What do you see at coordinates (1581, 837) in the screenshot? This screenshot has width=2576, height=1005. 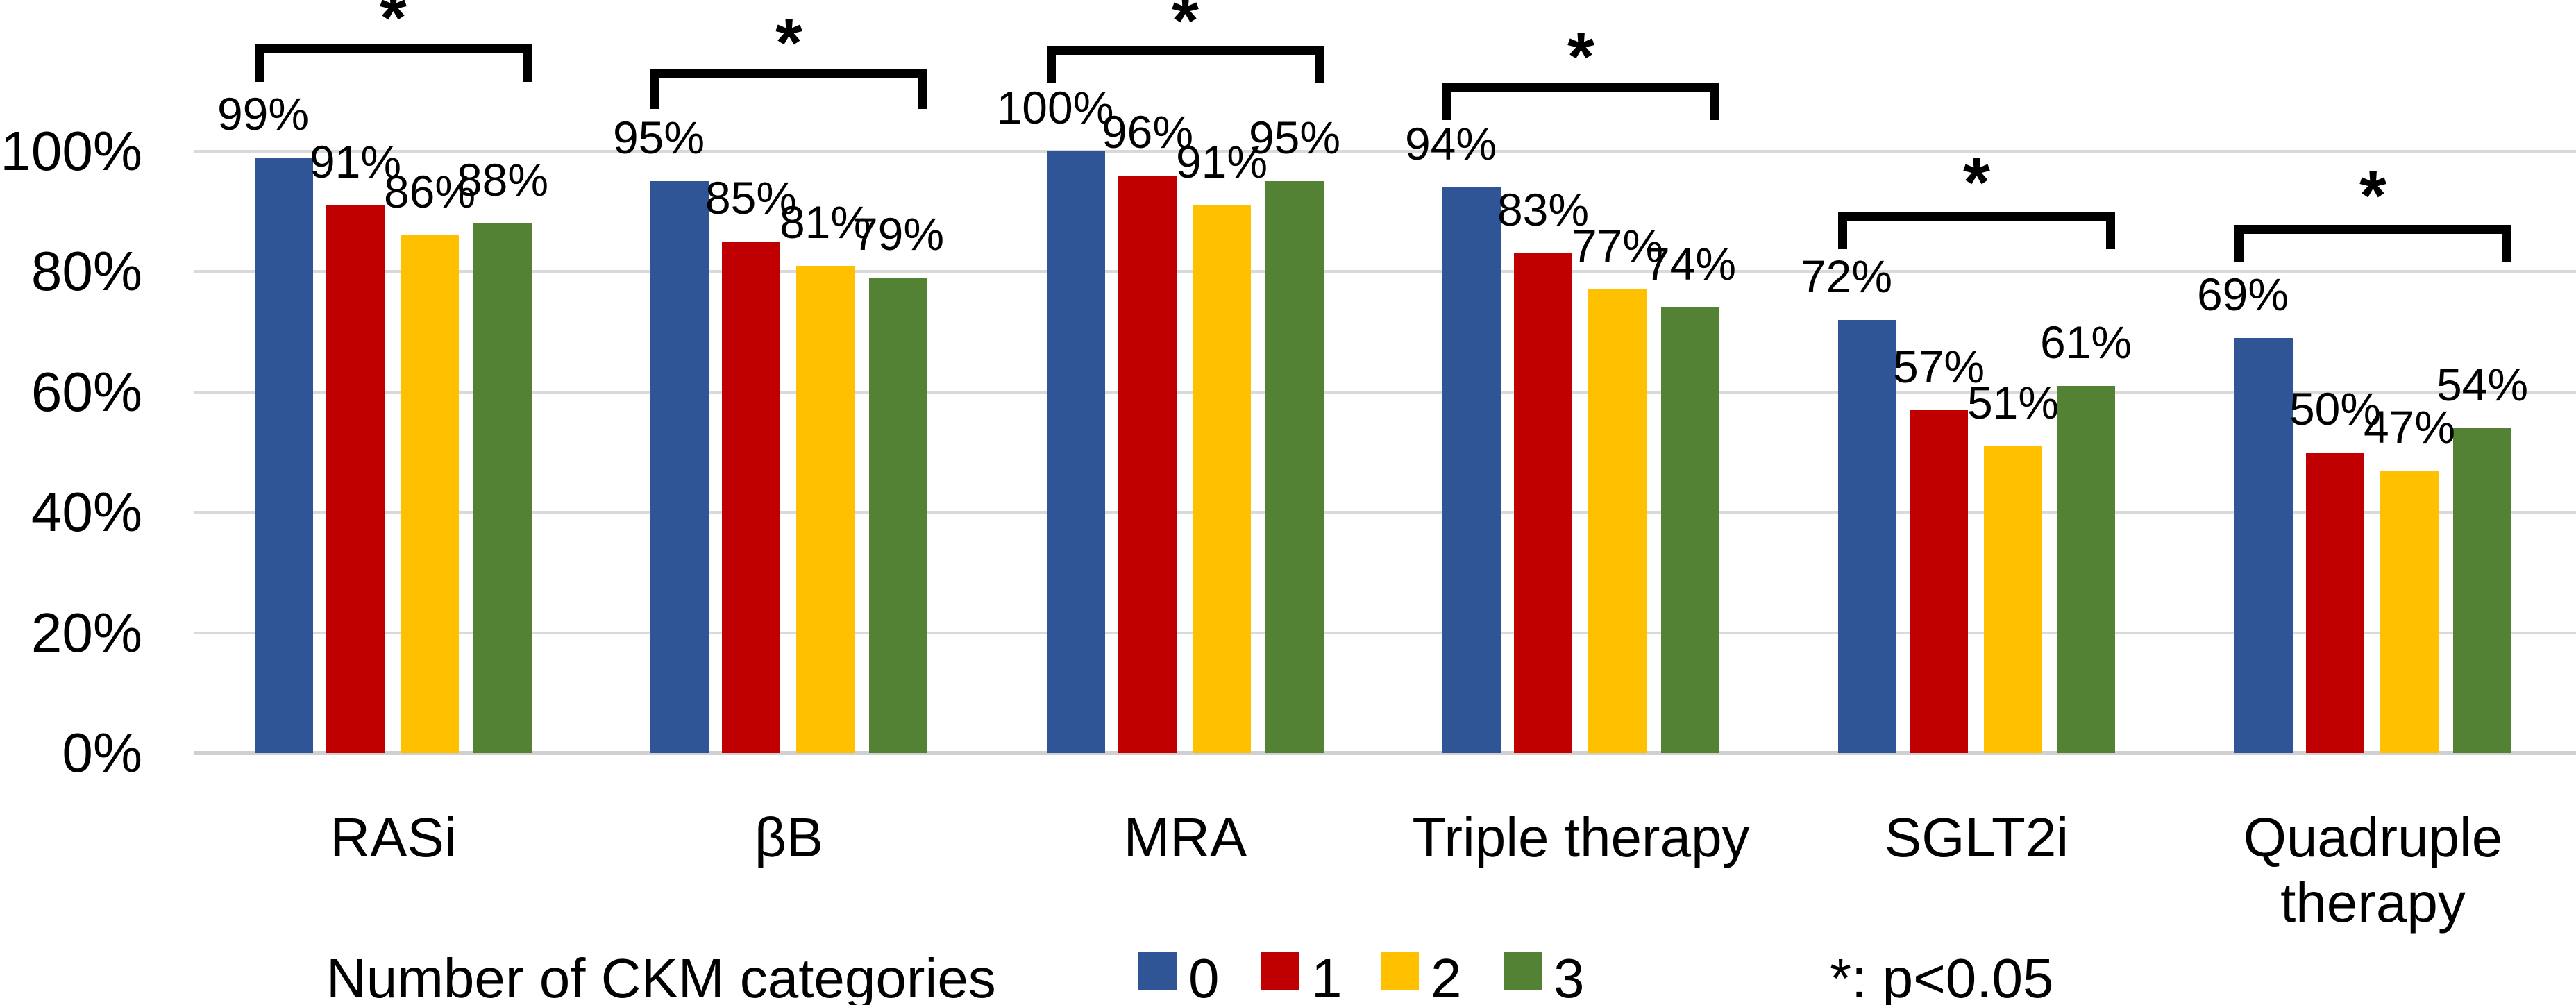 I see `category-label: Triple therapy` at bounding box center [1581, 837].